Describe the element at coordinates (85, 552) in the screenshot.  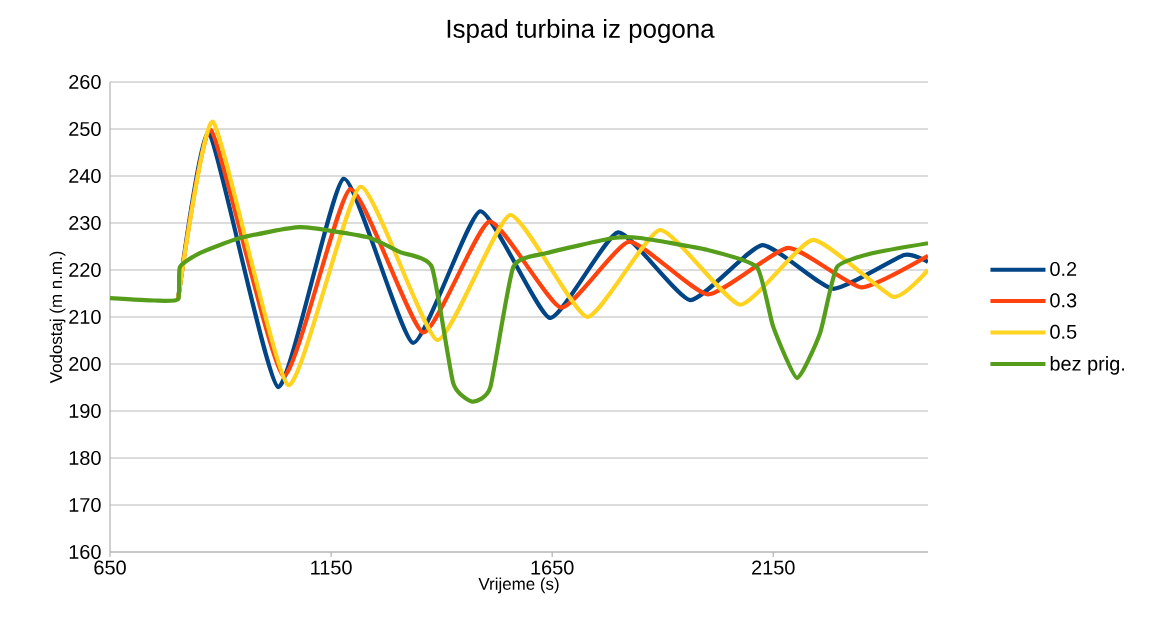
I see `y-tick-label: 160` at that location.